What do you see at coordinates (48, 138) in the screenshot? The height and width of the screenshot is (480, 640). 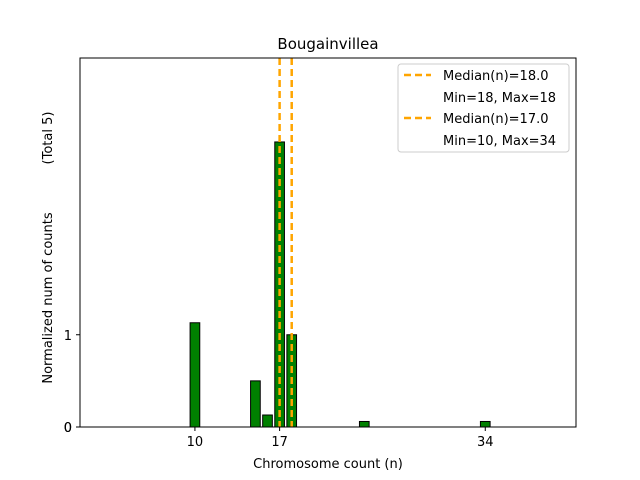 I see `y-axis-total-label: (Total 5)` at bounding box center [48, 138].